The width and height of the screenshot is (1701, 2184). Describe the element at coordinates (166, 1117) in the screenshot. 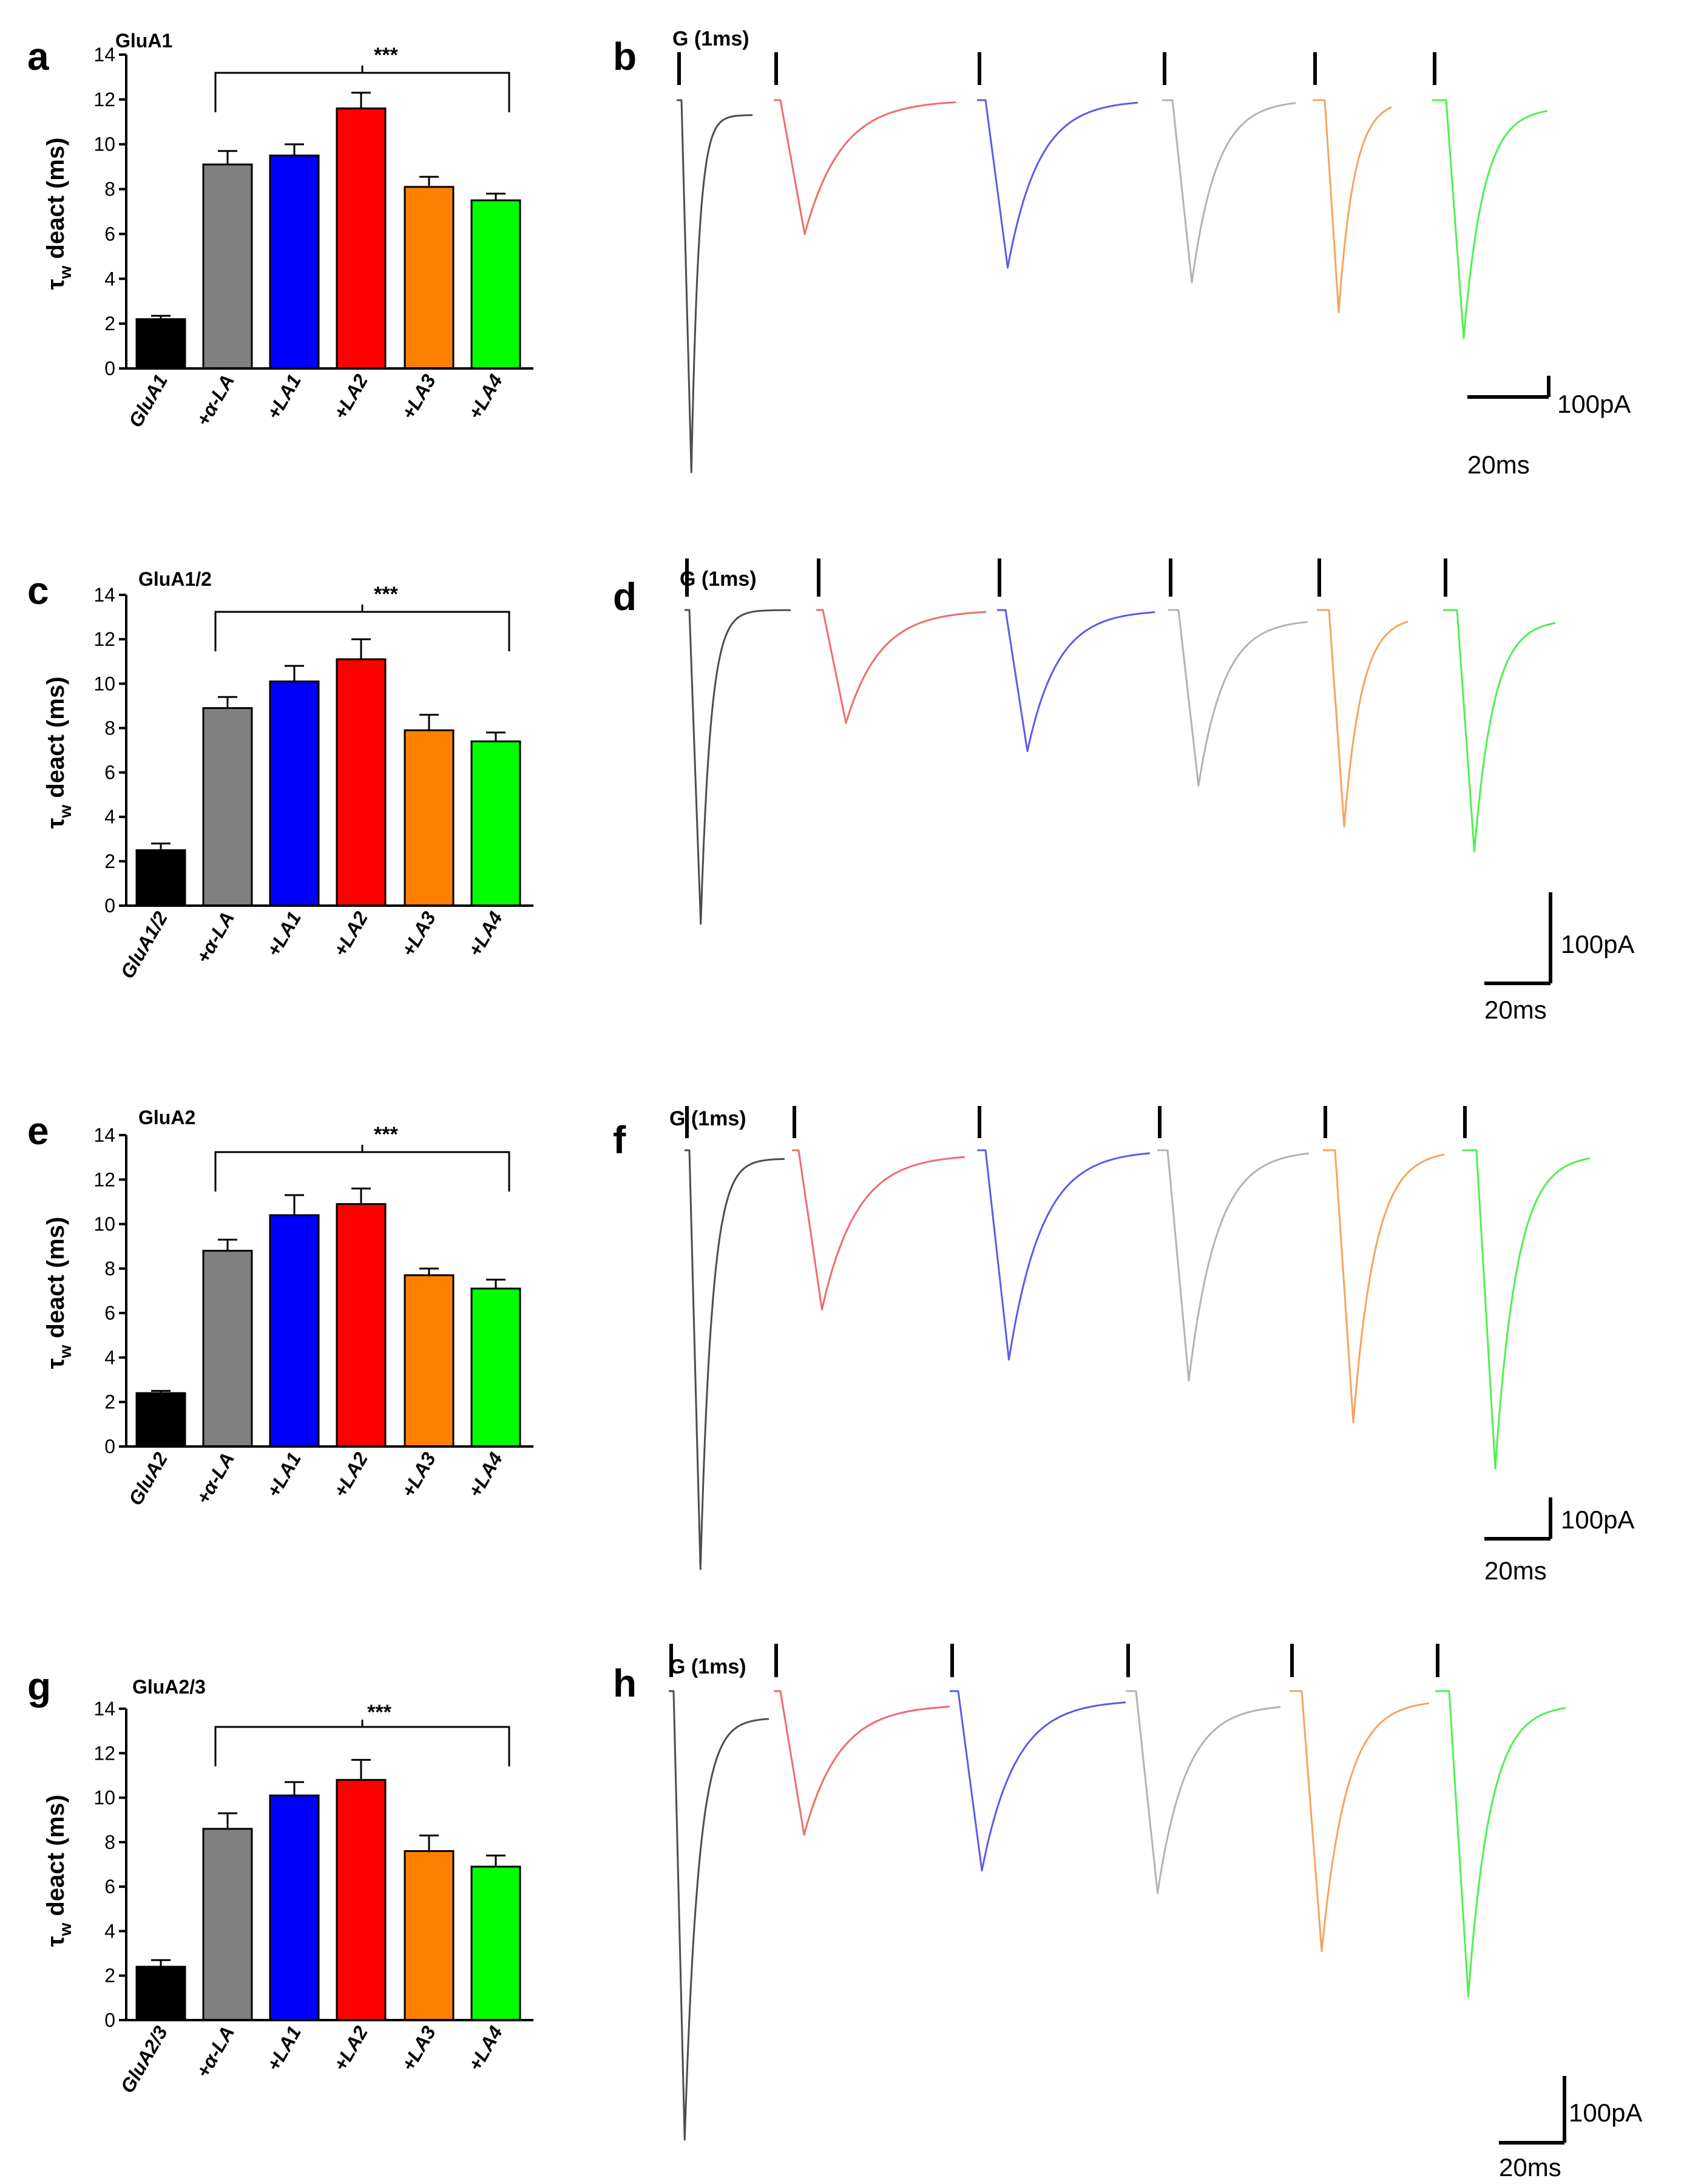

I see `chart-title: GluA2` at that location.